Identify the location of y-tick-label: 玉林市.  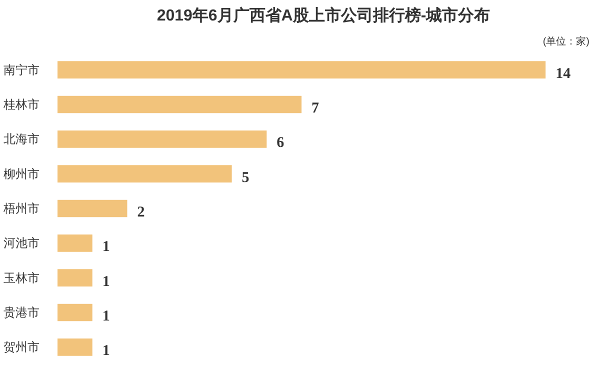
(22, 277).